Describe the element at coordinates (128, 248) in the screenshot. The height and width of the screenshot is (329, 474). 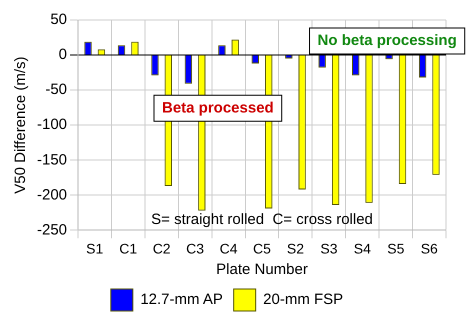
I see `x-tick-label: C1` at that location.